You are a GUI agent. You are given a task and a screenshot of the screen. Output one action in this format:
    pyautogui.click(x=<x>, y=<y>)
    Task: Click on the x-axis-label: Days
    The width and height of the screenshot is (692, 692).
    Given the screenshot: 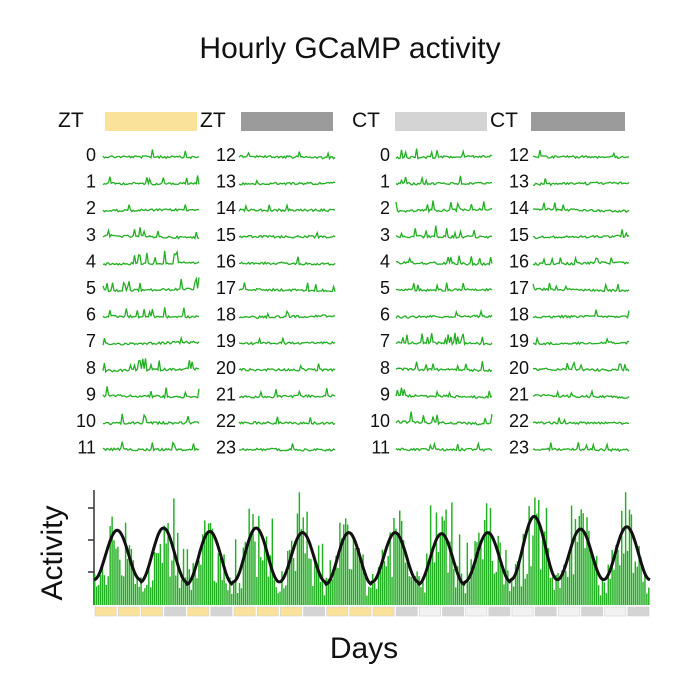 What is the action you would take?
    pyautogui.click(x=364, y=648)
    